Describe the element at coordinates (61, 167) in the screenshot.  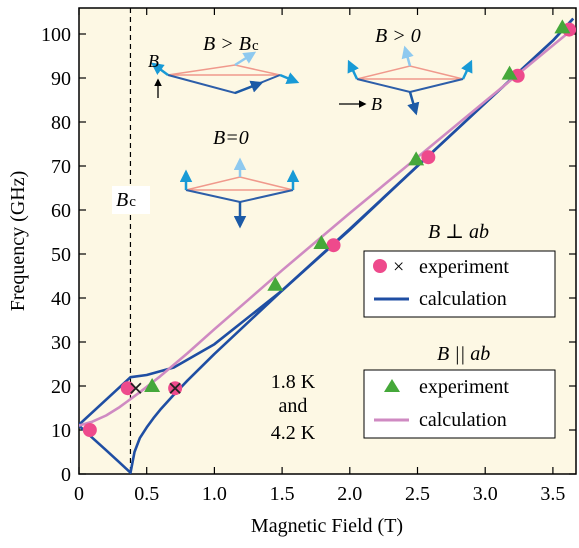
I see `y-tick-label: 70` at that location.